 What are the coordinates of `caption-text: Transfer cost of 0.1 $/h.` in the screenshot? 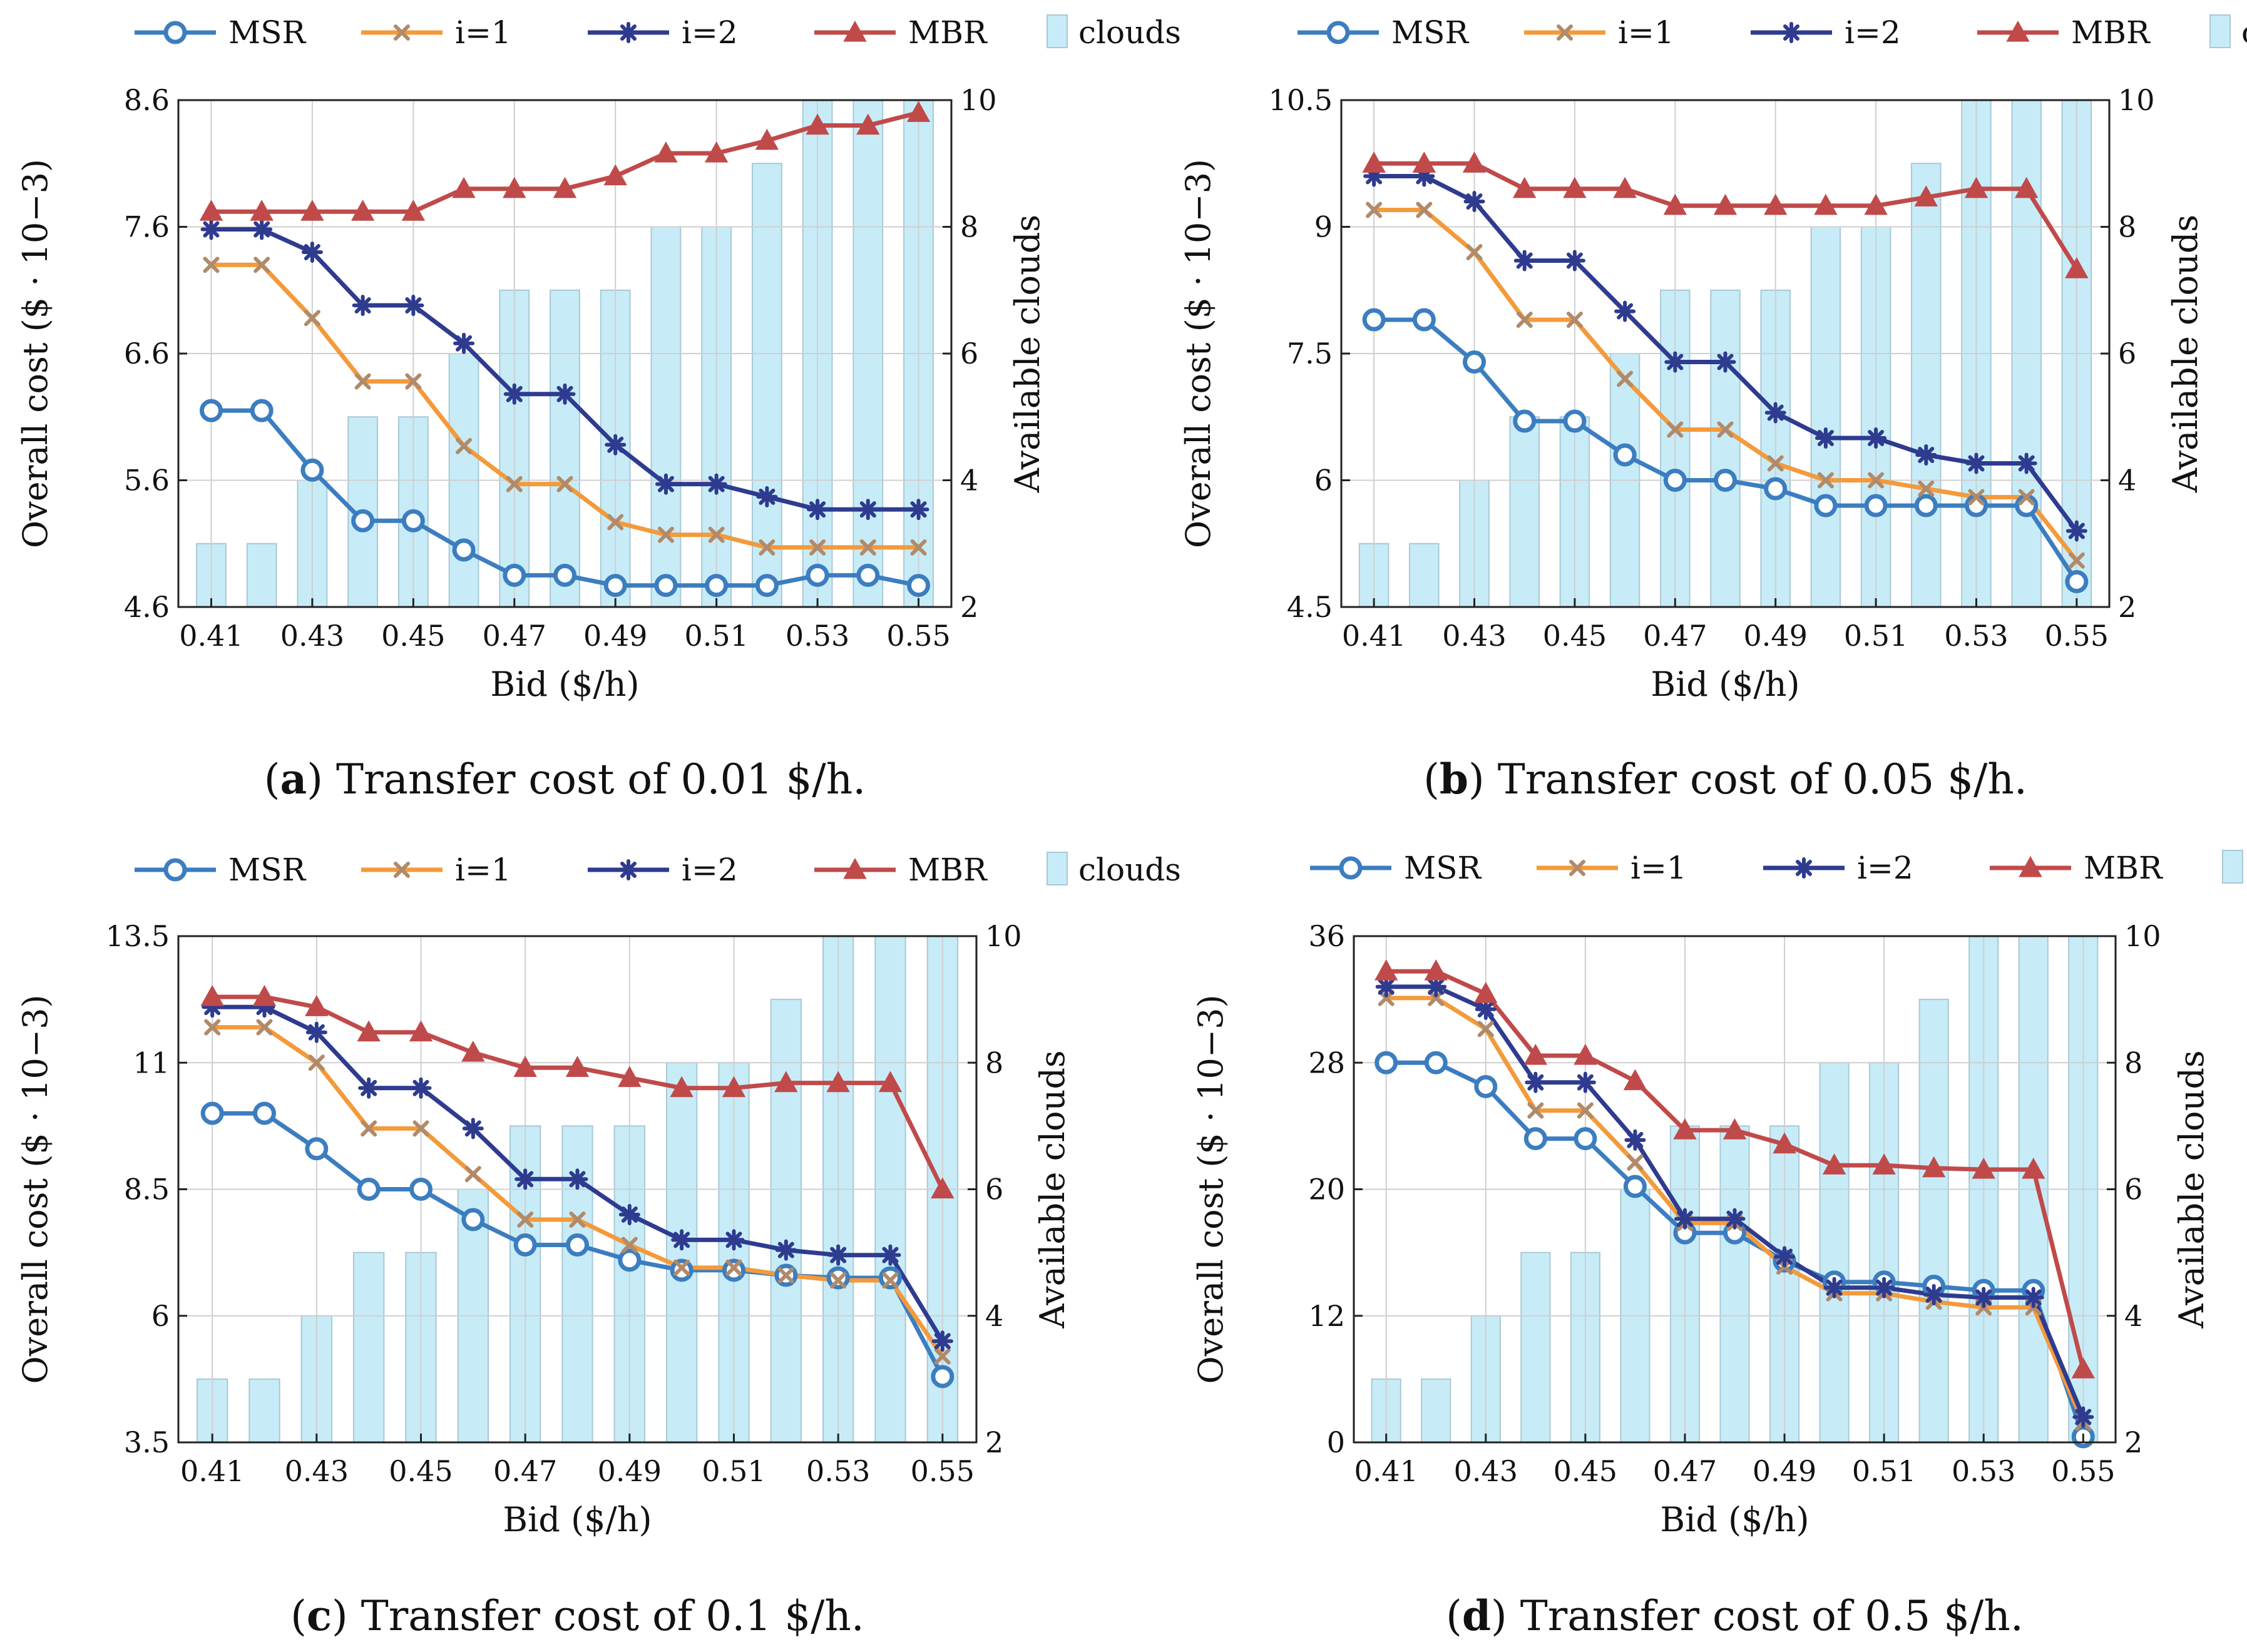 It's located at (612, 1616).